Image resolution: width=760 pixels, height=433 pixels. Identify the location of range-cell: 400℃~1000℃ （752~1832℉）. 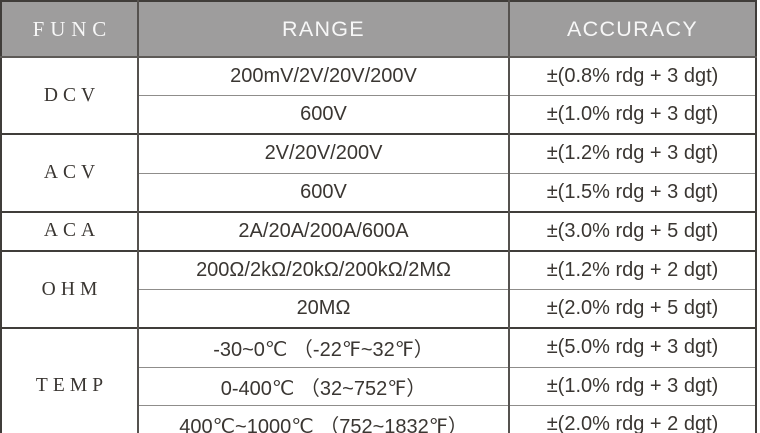
(323, 418).